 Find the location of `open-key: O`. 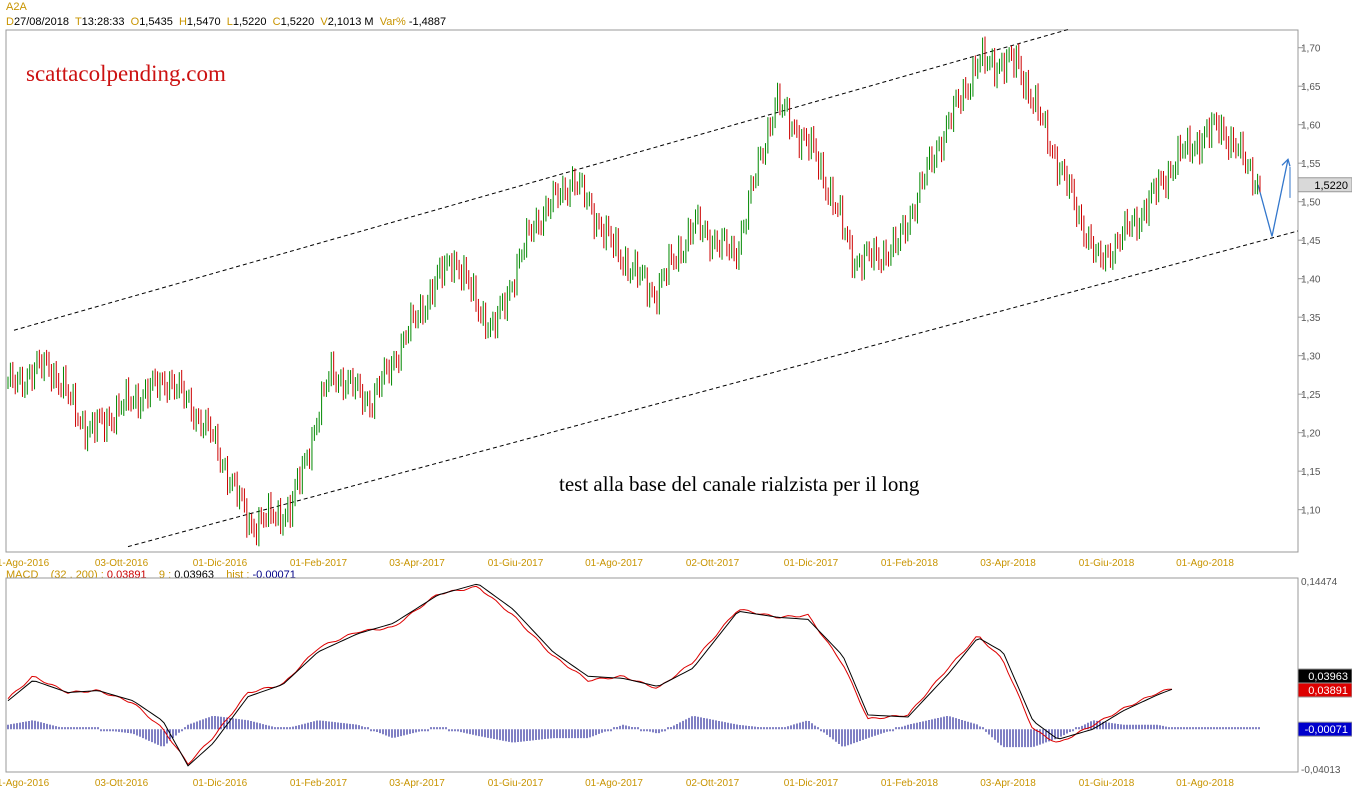

open-key: O is located at coordinates (135, 22).